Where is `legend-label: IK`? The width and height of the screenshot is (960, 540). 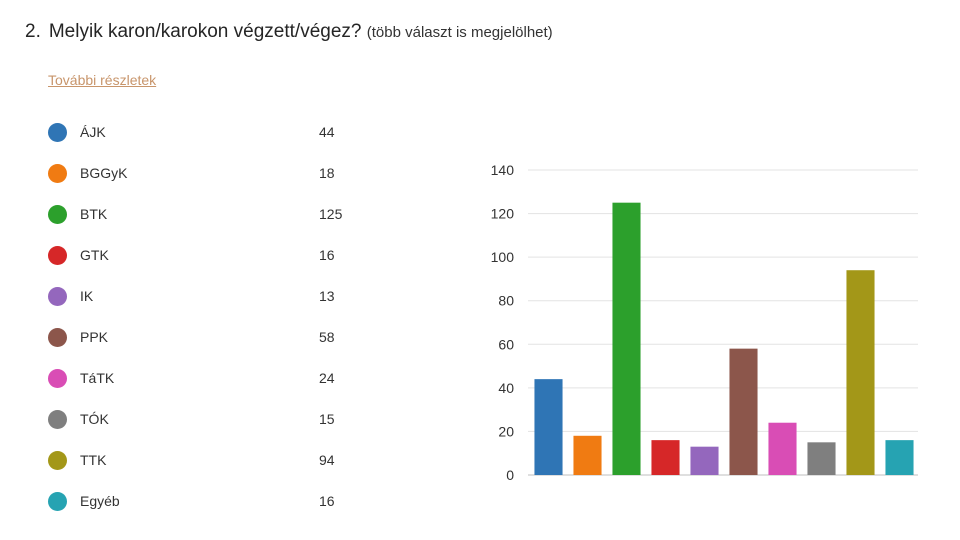 legend-label: IK is located at coordinates (87, 296).